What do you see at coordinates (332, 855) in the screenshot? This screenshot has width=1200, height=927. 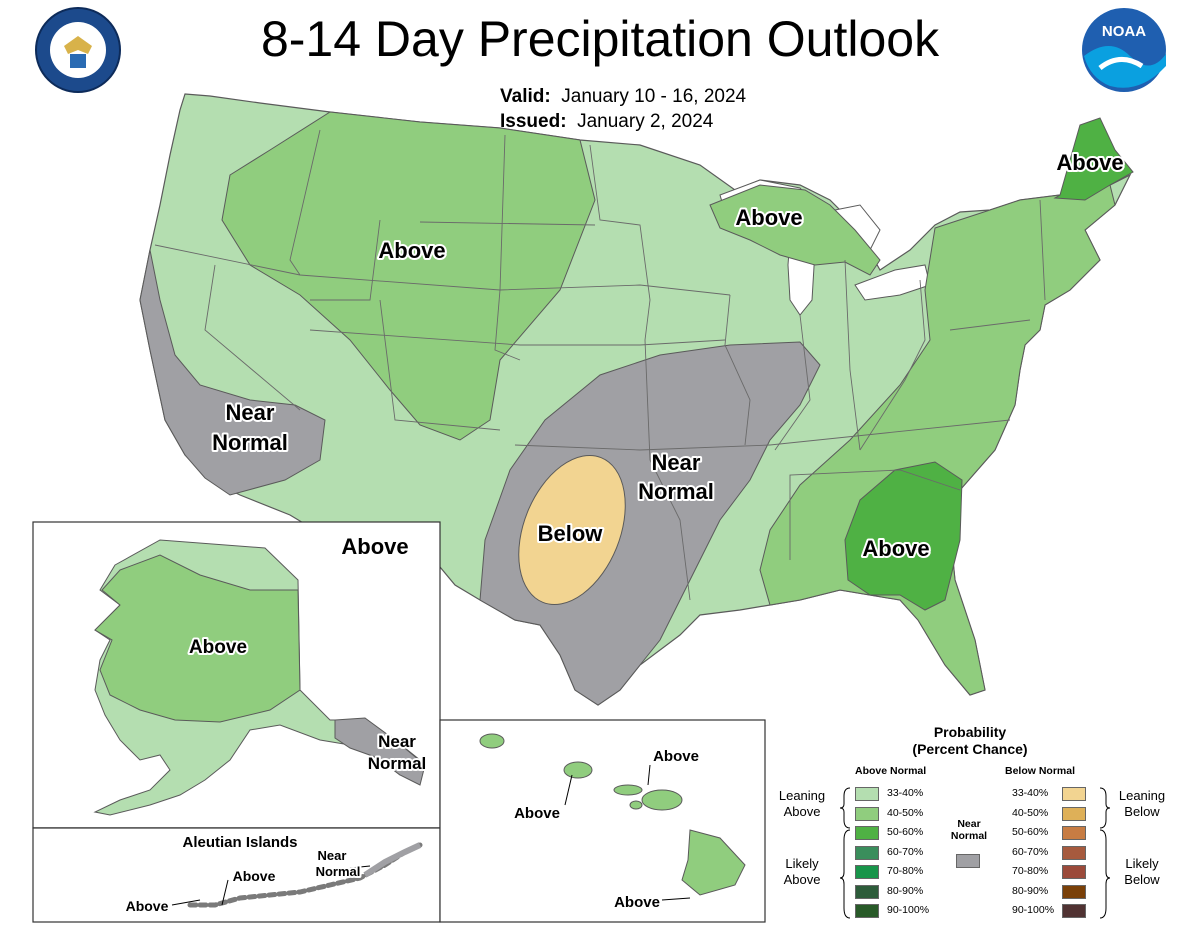 I see `label-aleutian-near: Near` at bounding box center [332, 855].